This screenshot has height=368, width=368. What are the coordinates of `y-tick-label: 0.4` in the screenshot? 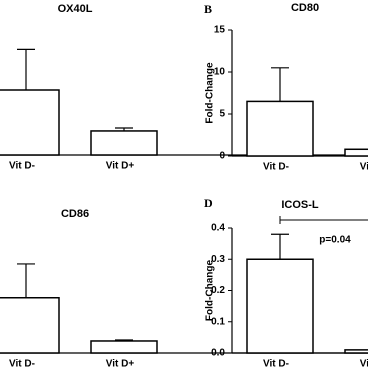 It's located at (218, 228).